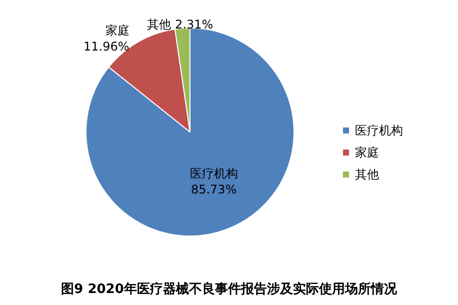  What do you see at coordinates (367, 153) in the screenshot?
I see `legend-label: 家庭` at bounding box center [367, 153].